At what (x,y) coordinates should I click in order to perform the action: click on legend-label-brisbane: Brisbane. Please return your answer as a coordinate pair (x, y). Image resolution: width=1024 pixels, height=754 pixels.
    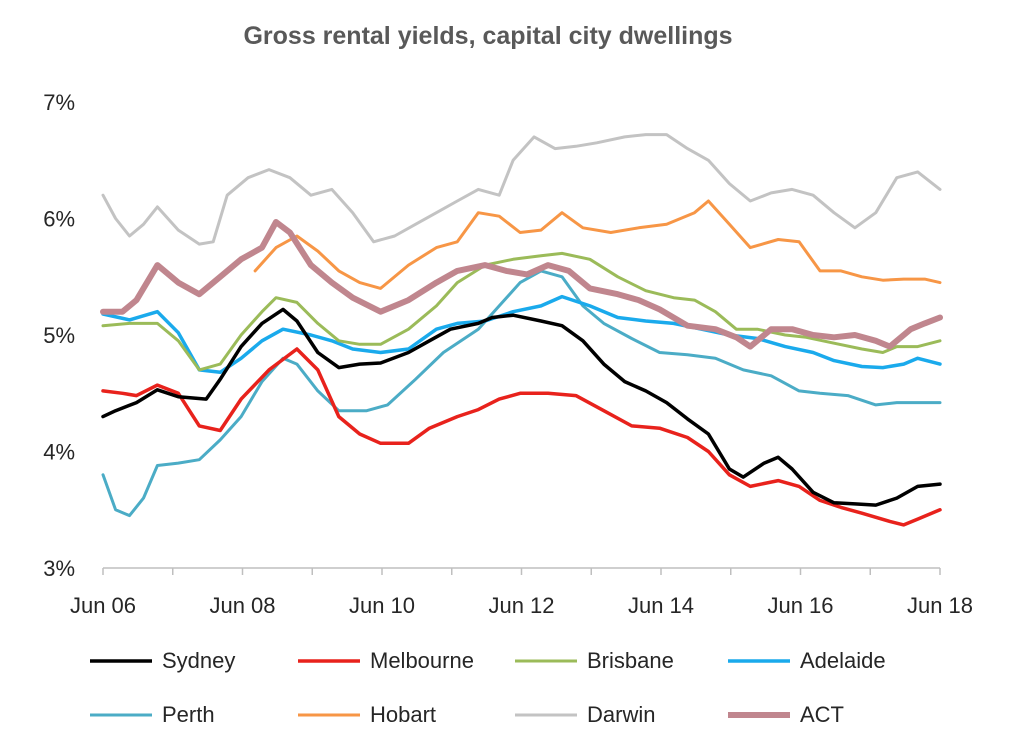
    Looking at the image, I should click on (630, 660).